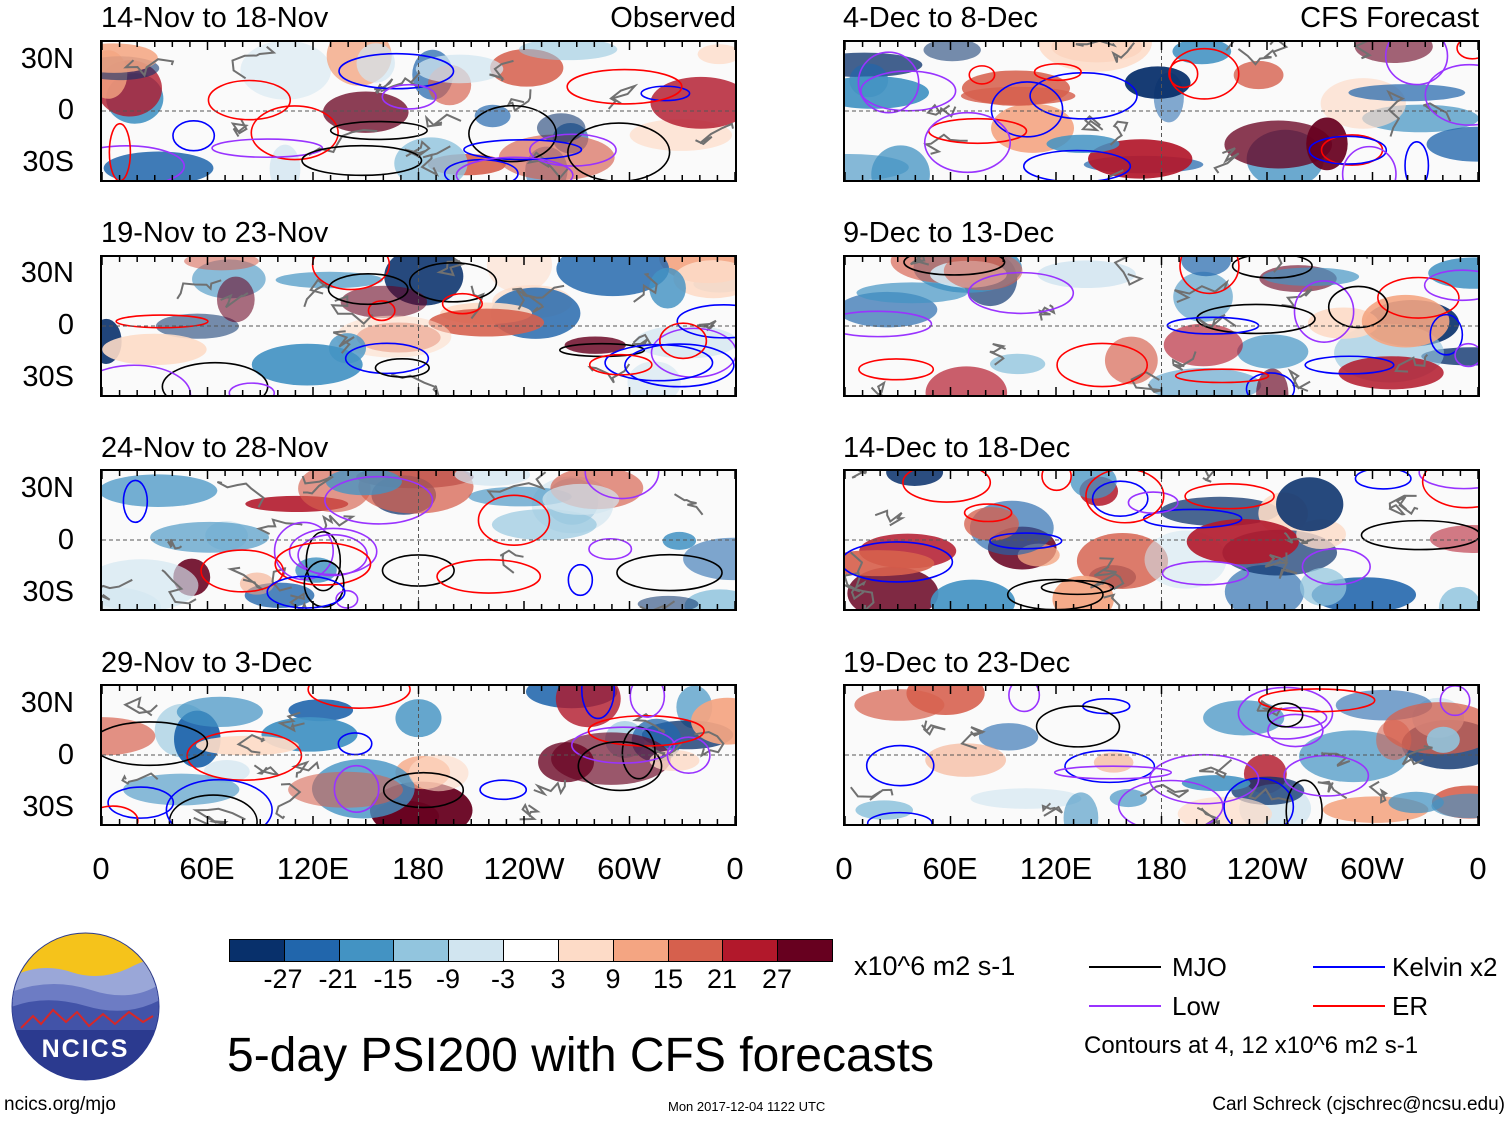  What do you see at coordinates (1196, 1006) in the screenshot?
I see `legend-label-low: Low` at bounding box center [1196, 1006].